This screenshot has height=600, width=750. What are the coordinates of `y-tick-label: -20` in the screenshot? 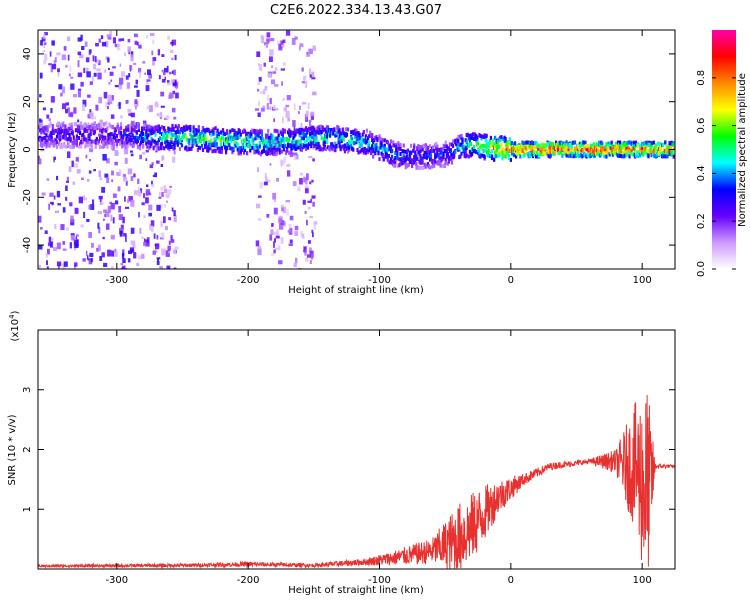 It's located at (27, 197).